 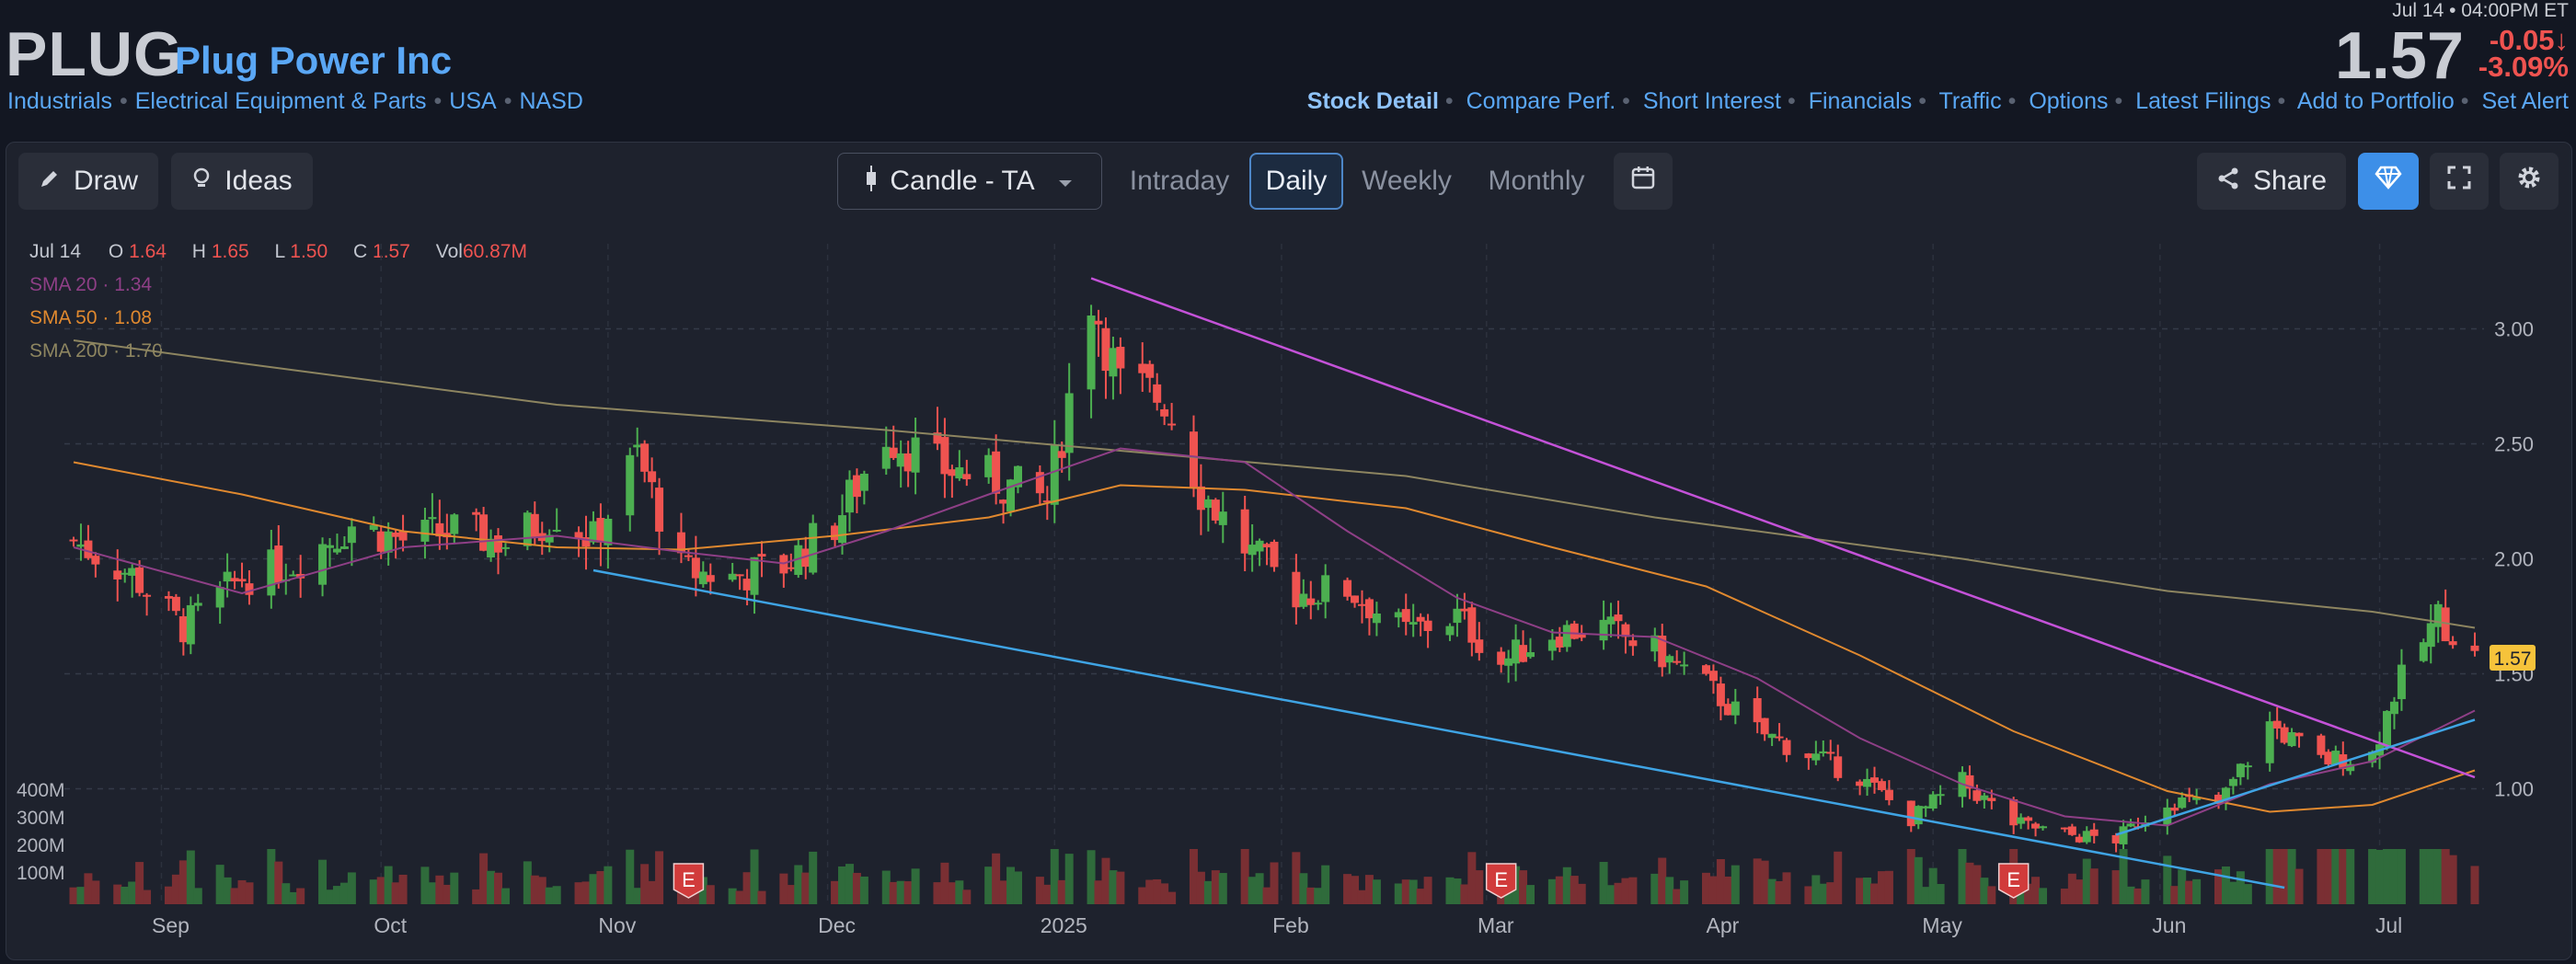 I want to click on volume-tick-label: 100M, so click(x=41, y=873).